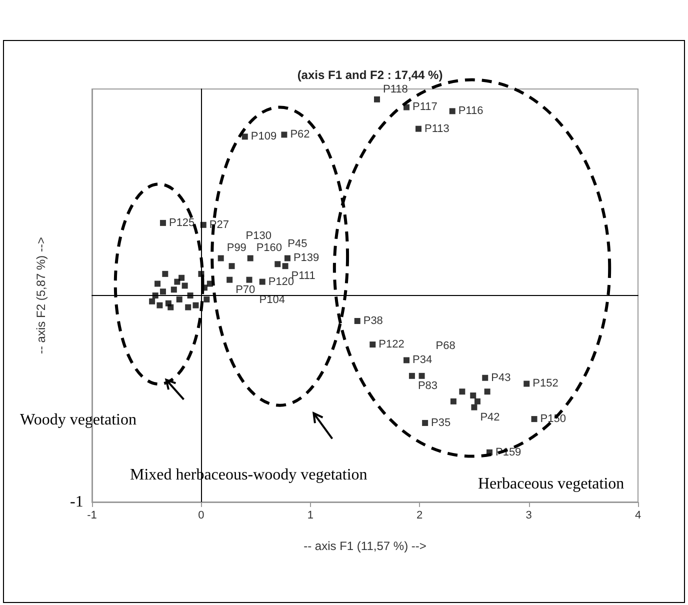  Describe the element at coordinates (425, 107) in the screenshot. I see `annotation: P117` at that location.